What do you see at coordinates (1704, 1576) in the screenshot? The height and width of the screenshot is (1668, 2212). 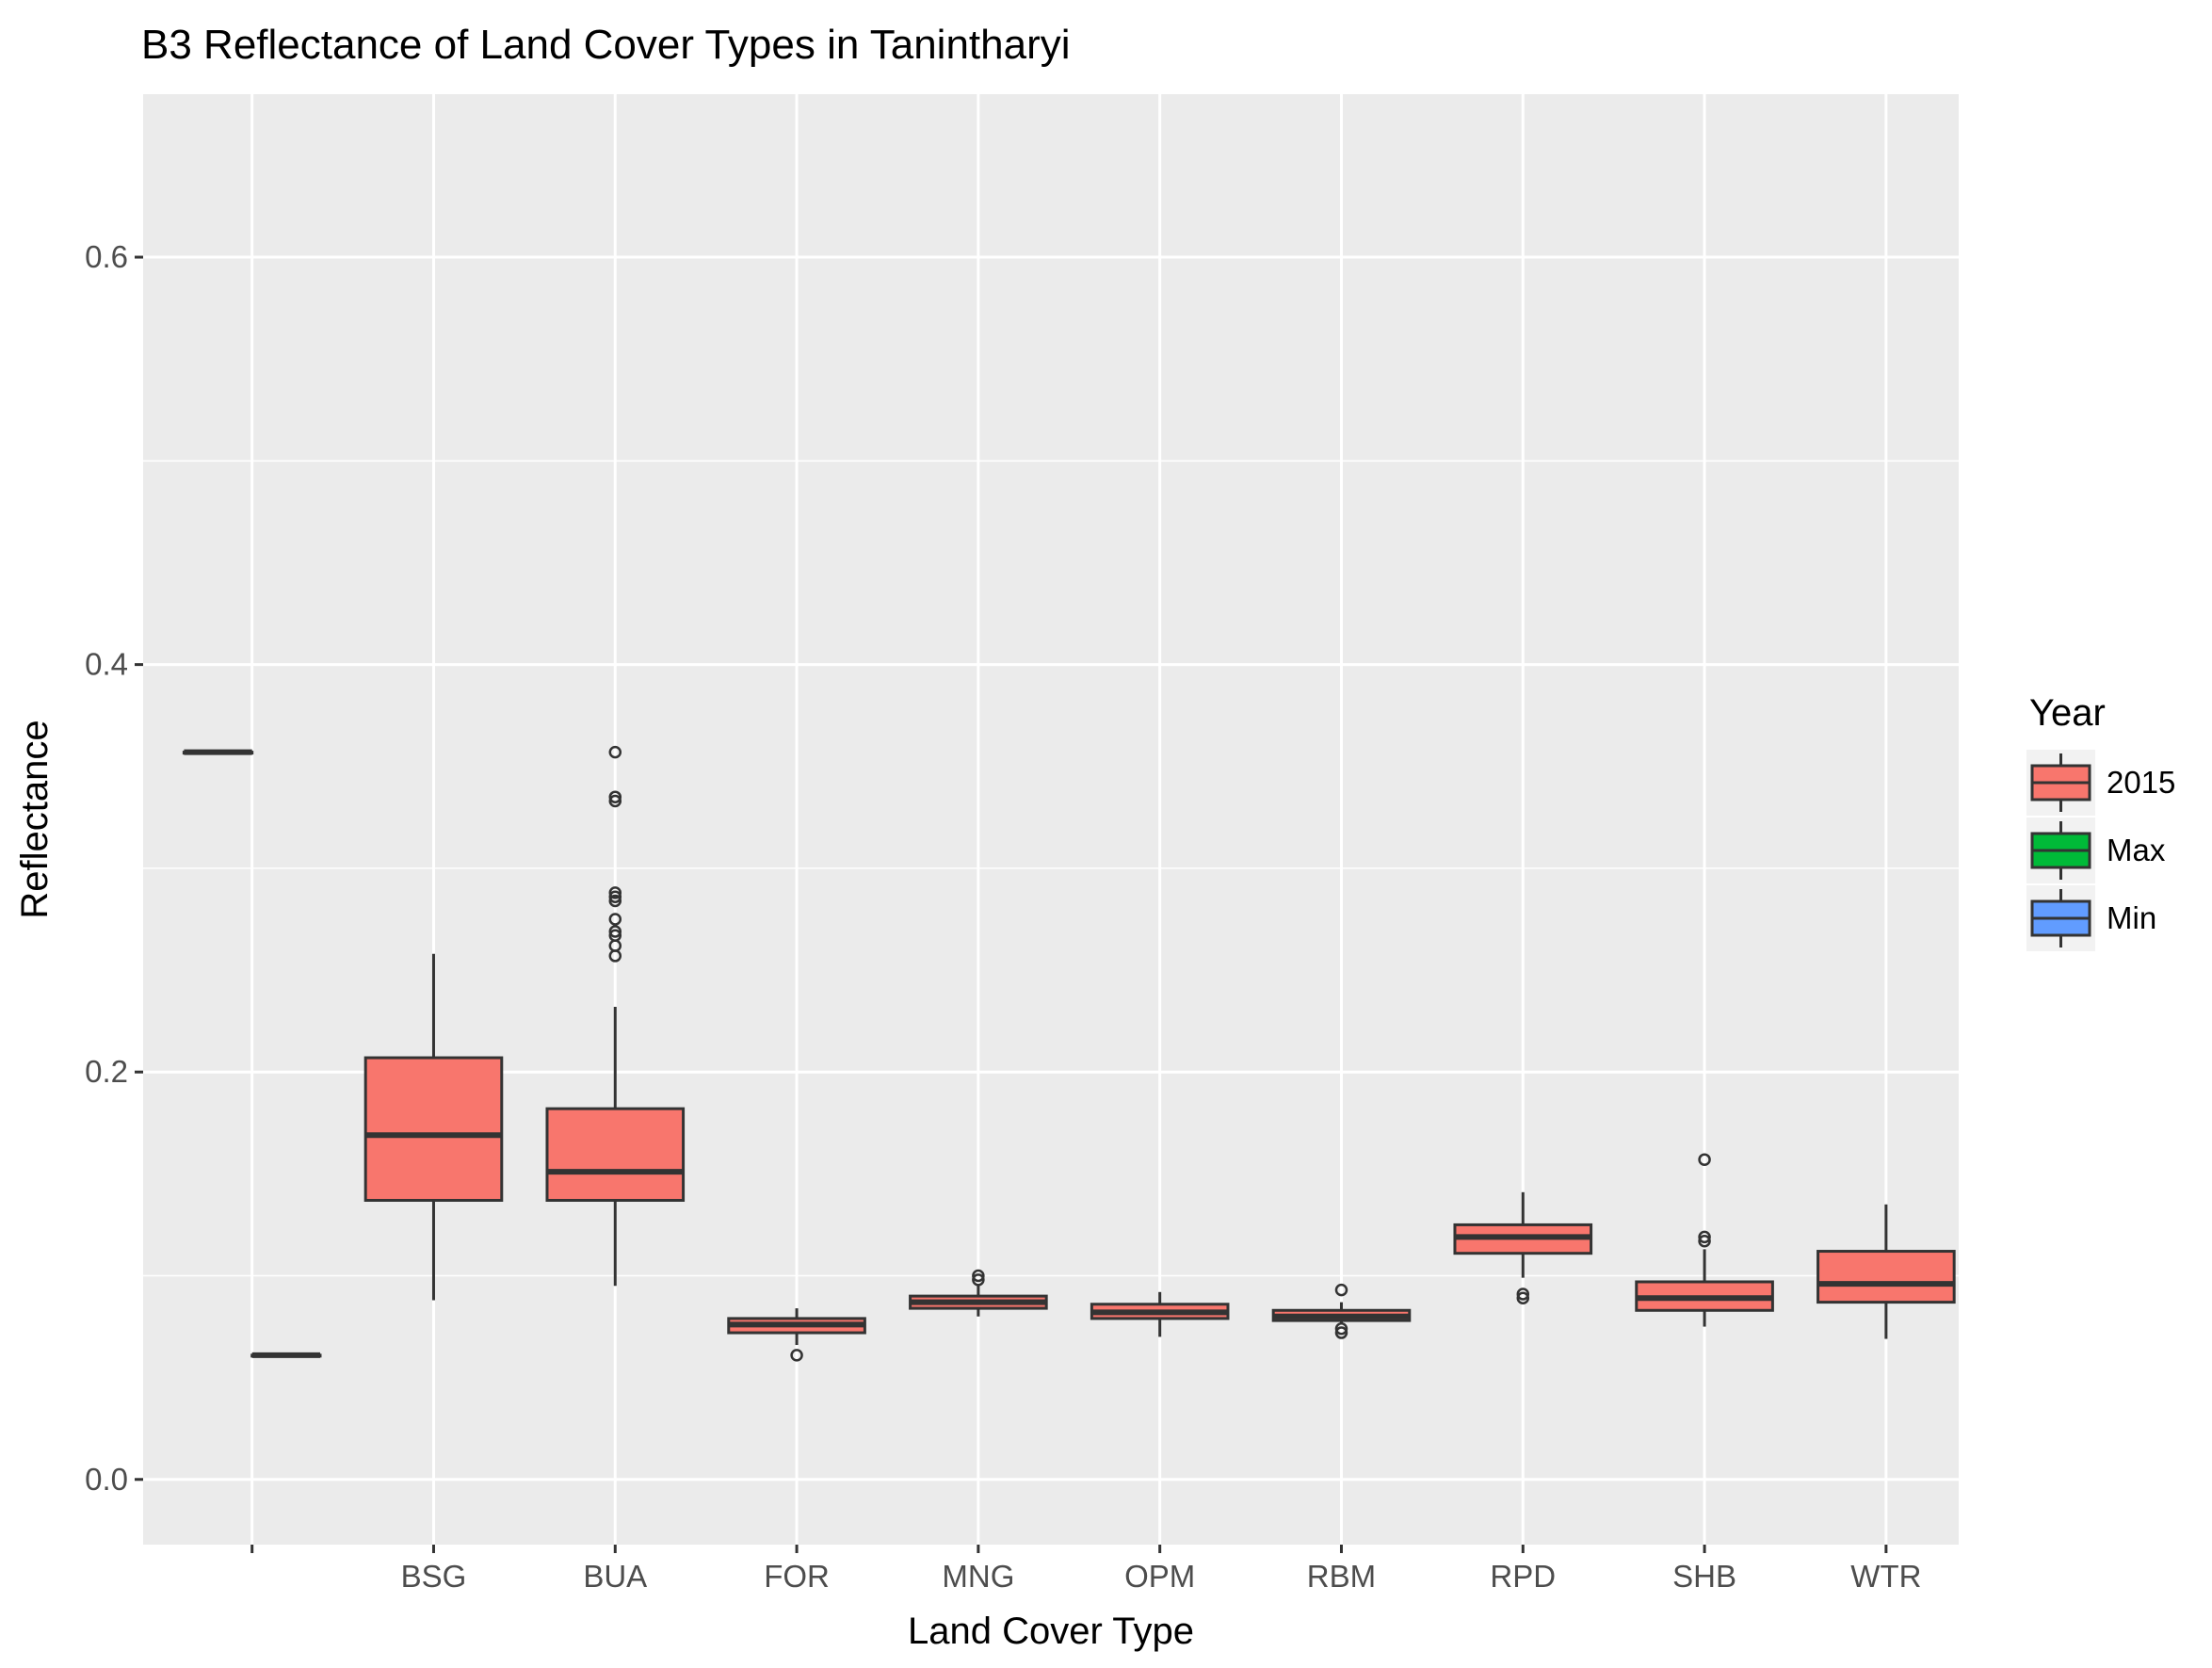 I see `x-tick-label: SHB` at bounding box center [1704, 1576].